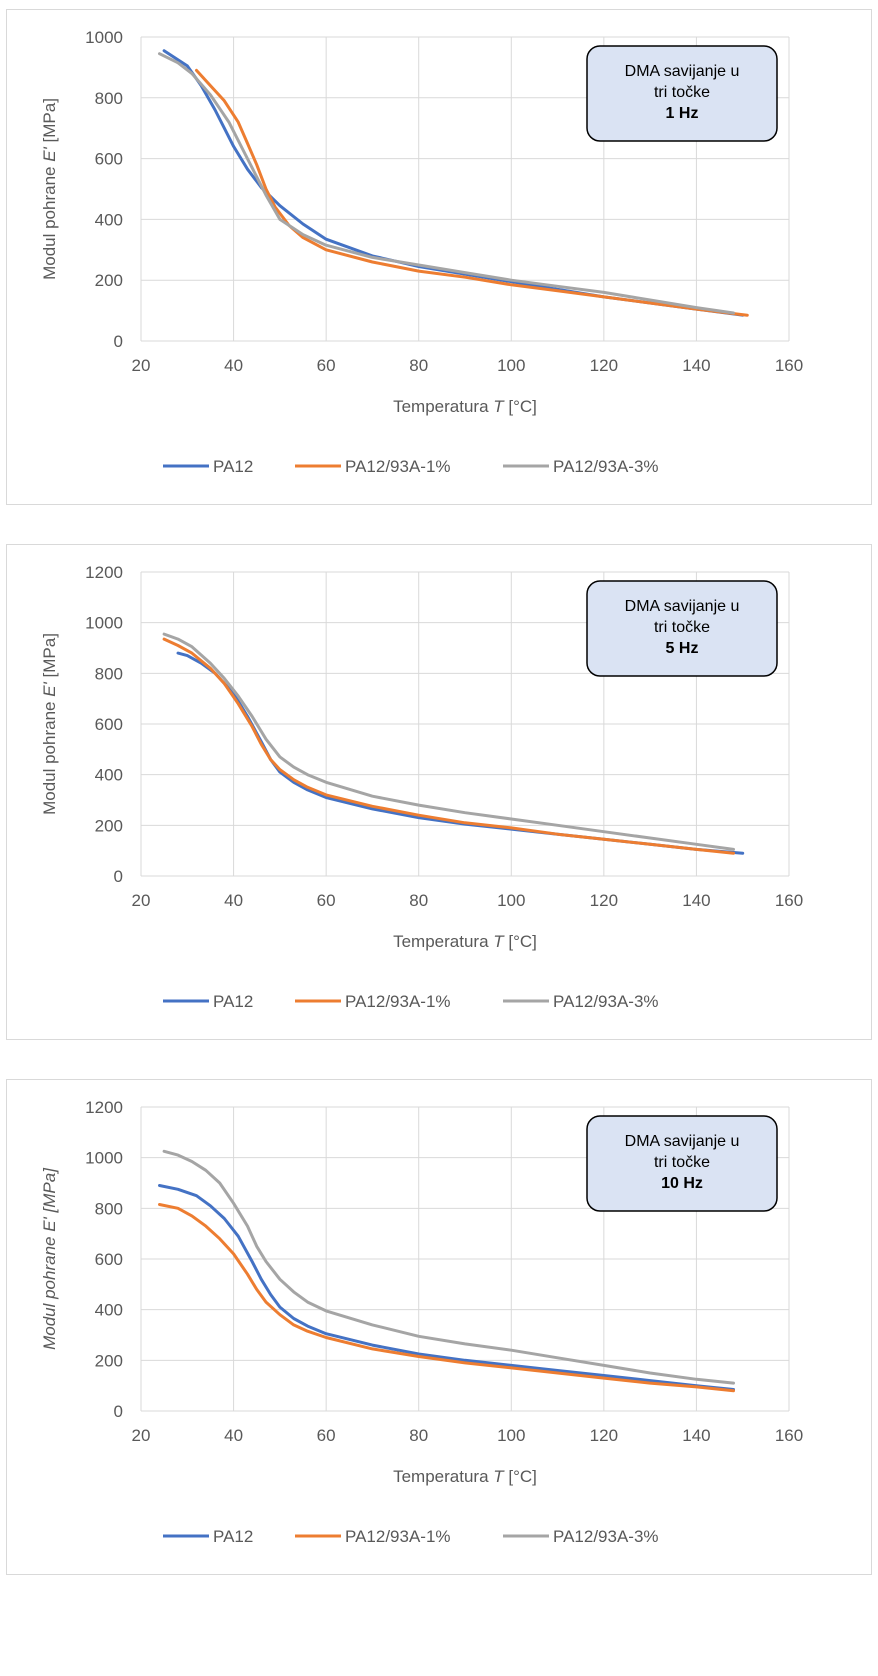 This screenshot has width=878, height=1676. What do you see at coordinates (682, 648) in the screenshot?
I see `annotation-text: 5 Hz` at bounding box center [682, 648].